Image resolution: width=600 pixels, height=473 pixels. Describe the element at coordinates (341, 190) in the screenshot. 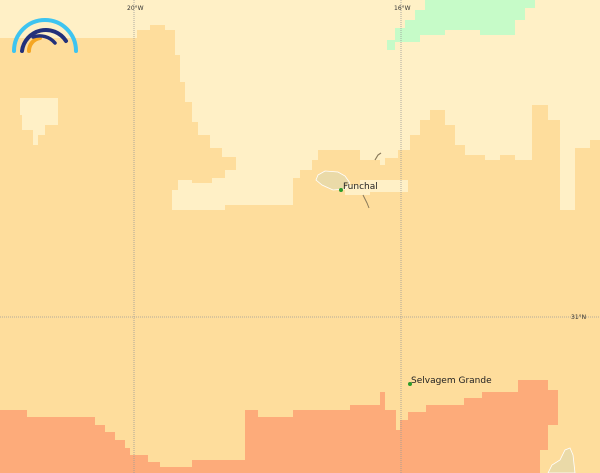

I see `place-marker-funchal` at that location.